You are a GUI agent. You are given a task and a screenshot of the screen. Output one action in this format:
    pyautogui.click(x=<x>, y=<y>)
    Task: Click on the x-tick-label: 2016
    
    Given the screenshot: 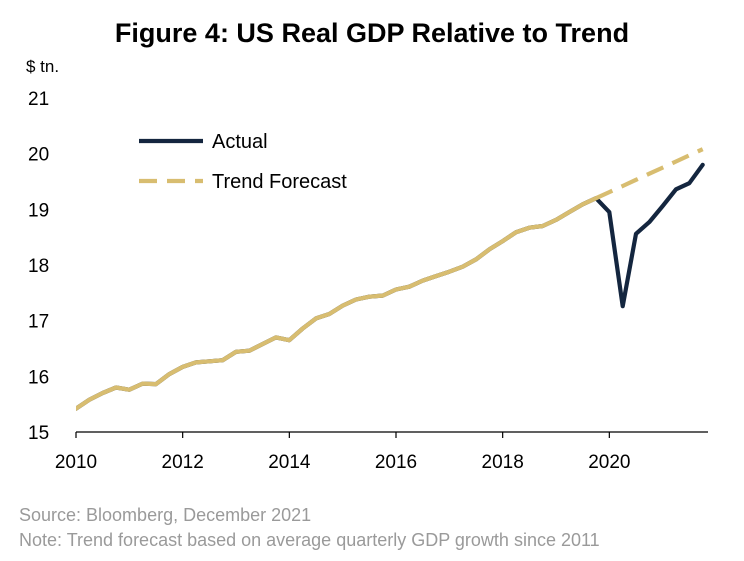 What is the action you would take?
    pyautogui.click(x=396, y=462)
    